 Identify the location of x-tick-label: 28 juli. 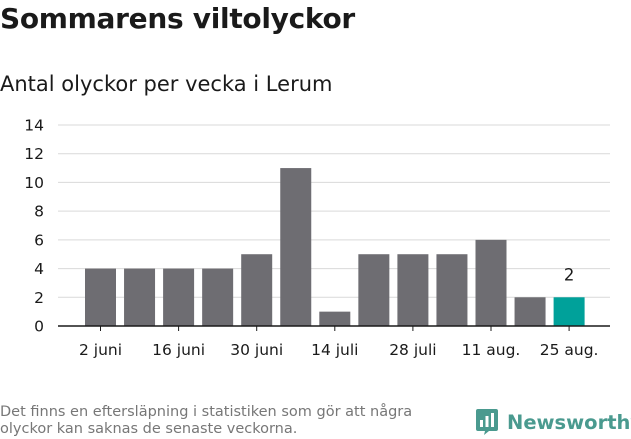
(412, 350).